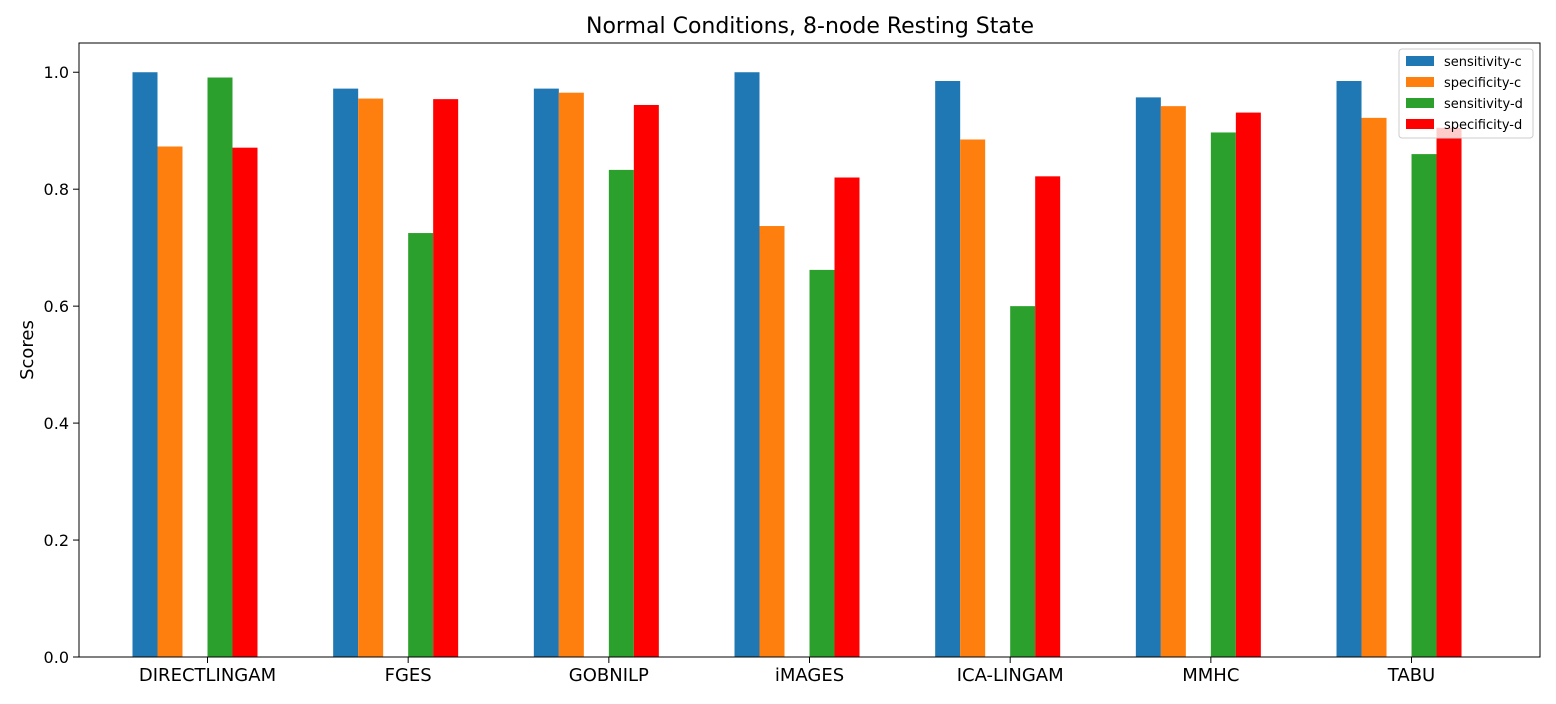 This screenshot has width=1556, height=704. Describe the element at coordinates (1023, 481) in the screenshot. I see `bar-sensitivity-d-ica-lingam` at that location.